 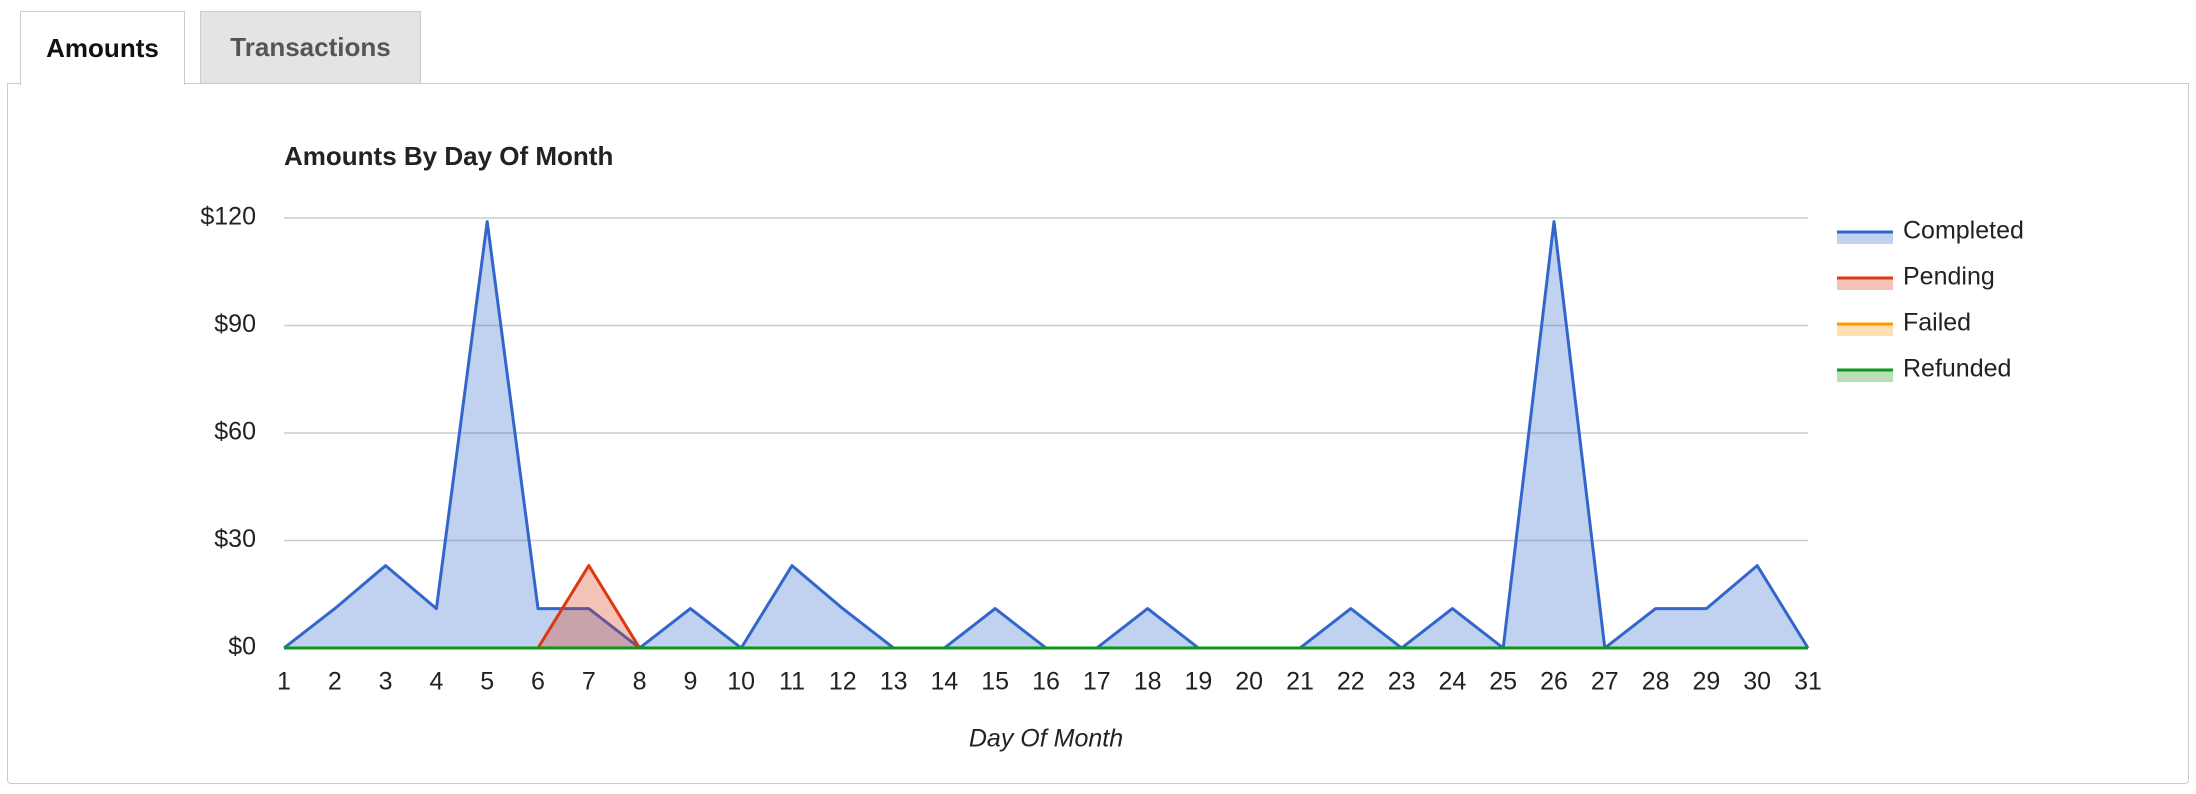 What do you see at coordinates (1937, 323) in the screenshot?
I see `legend-label: Failed` at bounding box center [1937, 323].